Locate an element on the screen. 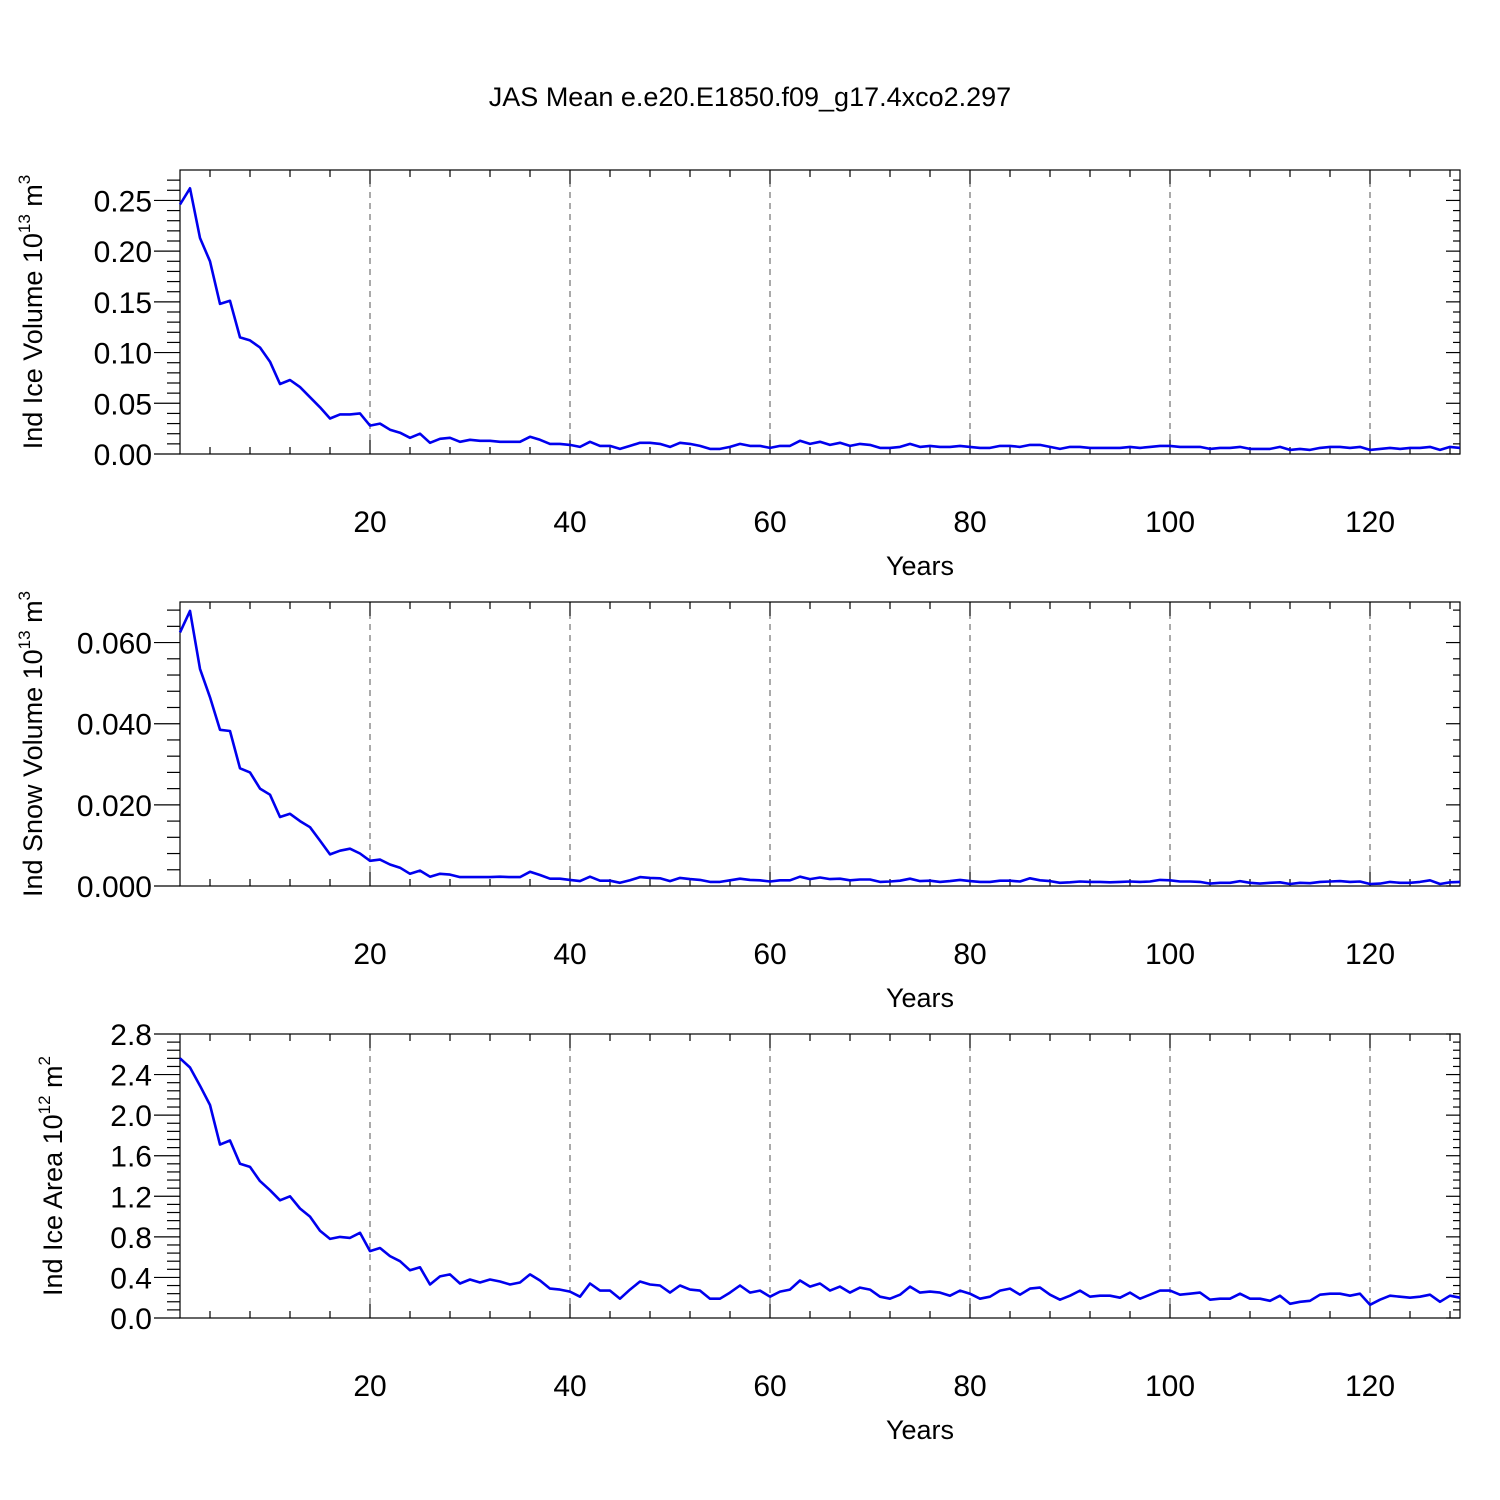 The image size is (1500, 1500). ice-area-x-axis-label: Years is located at coordinates (920, 1430).